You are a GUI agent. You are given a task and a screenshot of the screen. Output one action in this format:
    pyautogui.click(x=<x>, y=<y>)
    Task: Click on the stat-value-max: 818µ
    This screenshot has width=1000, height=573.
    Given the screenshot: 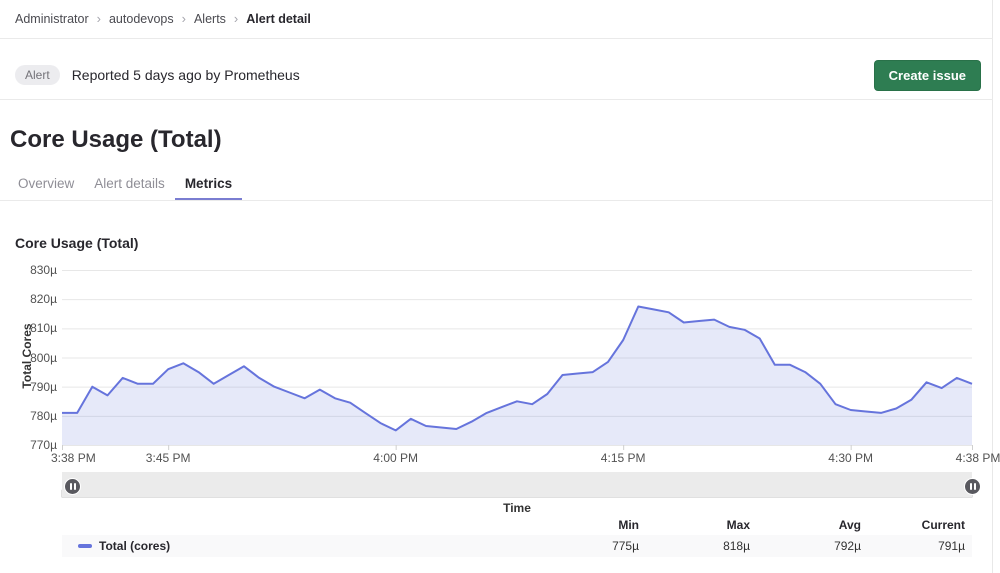 What is the action you would take?
    pyautogui.click(x=736, y=546)
    